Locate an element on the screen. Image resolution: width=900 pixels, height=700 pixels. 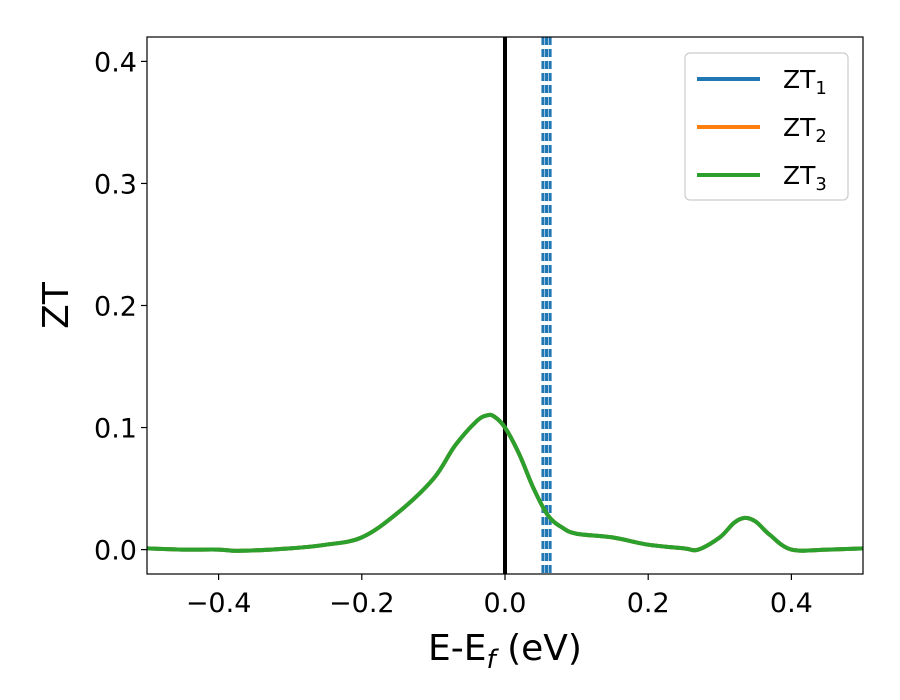
legend-label-zt2: ZT2 is located at coordinates (805, 130).